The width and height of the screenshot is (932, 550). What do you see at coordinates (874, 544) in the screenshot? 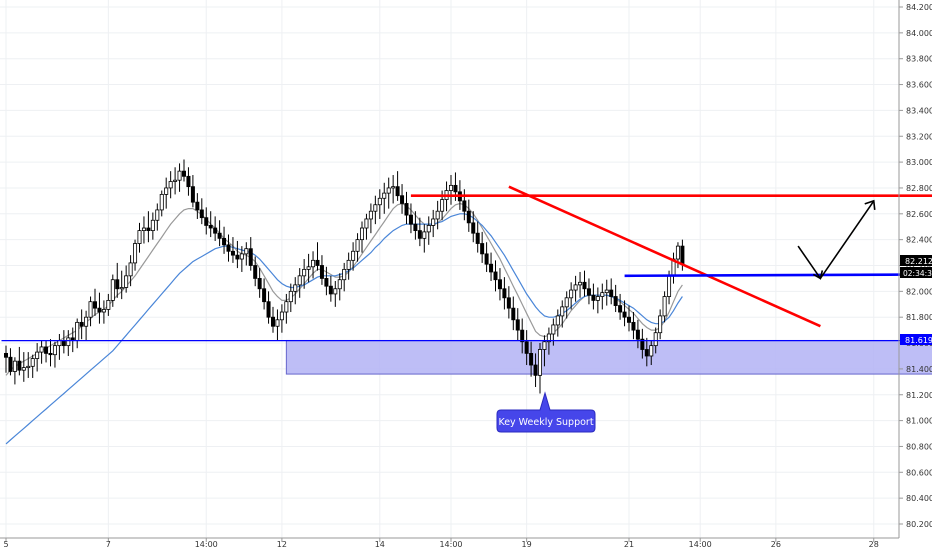
I see `time-tick-label: 28` at bounding box center [874, 544].